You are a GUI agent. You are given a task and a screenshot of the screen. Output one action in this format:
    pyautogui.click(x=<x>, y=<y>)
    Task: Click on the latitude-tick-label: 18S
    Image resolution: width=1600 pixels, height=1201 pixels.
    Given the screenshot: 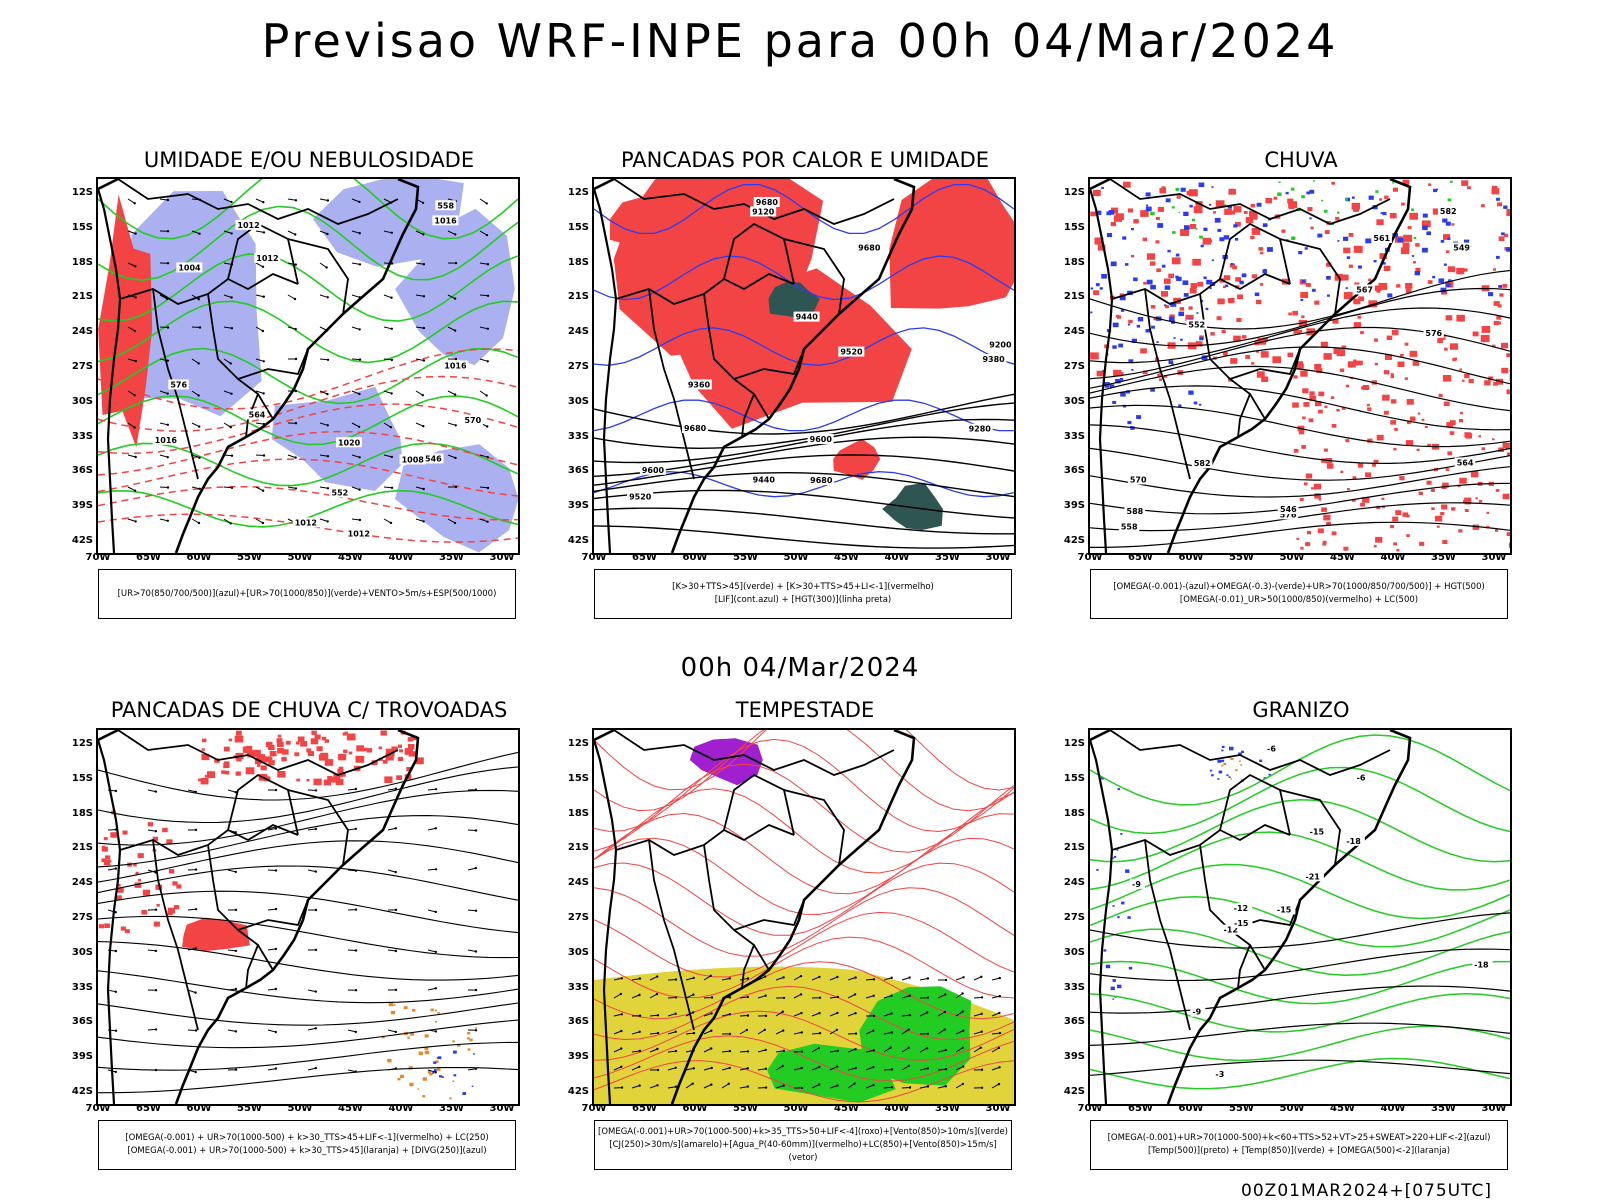 What is the action you would take?
    pyautogui.click(x=576, y=813)
    